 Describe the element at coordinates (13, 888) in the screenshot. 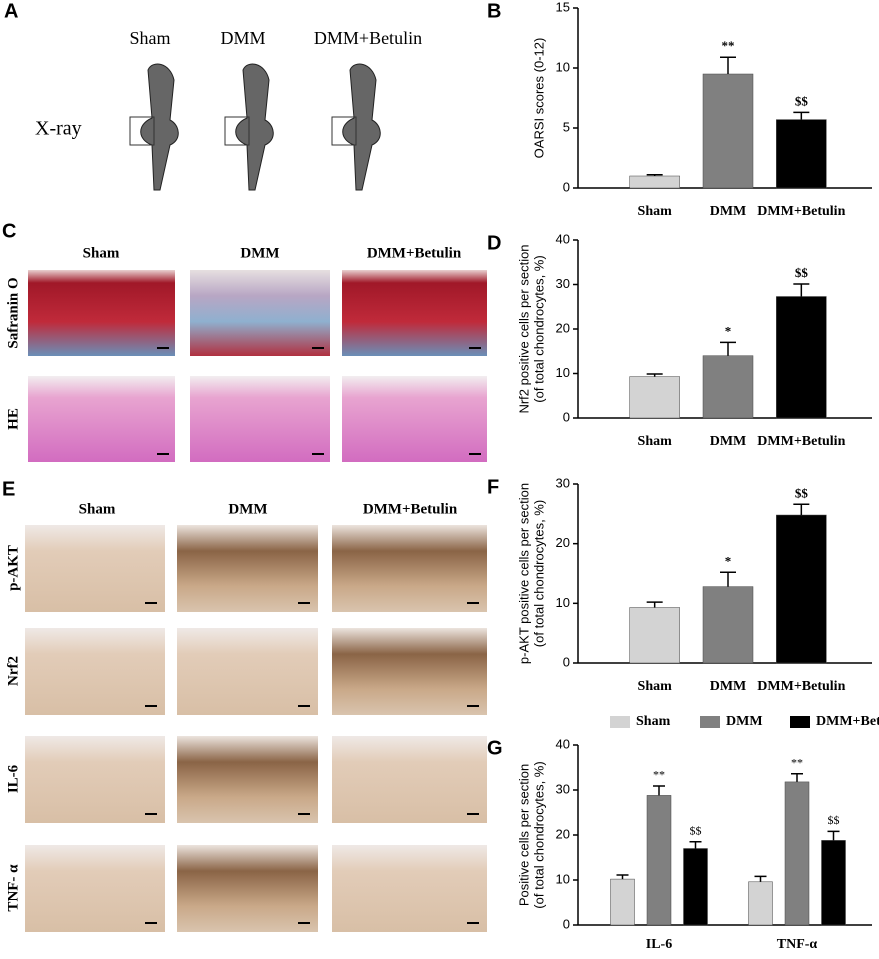

I see `row-header: TNF- α` at that location.